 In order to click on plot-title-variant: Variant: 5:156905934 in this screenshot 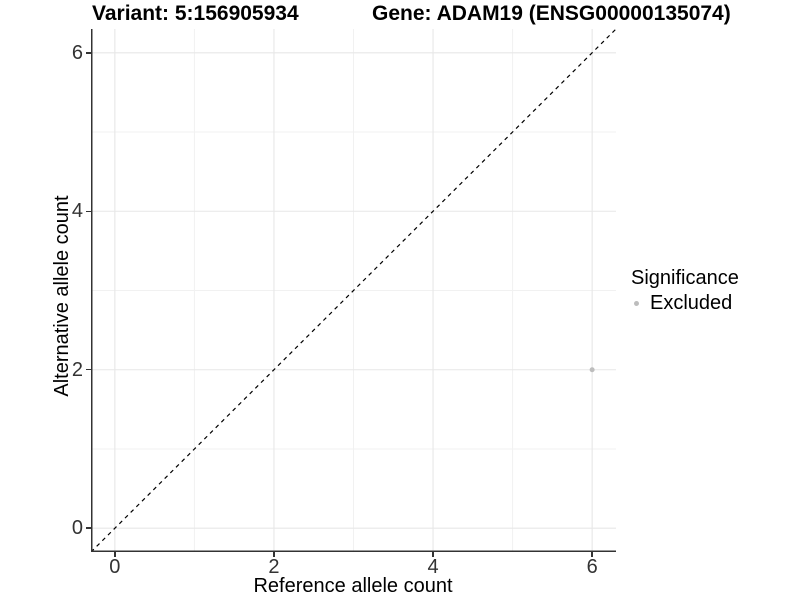, I will do `click(195, 13)`.